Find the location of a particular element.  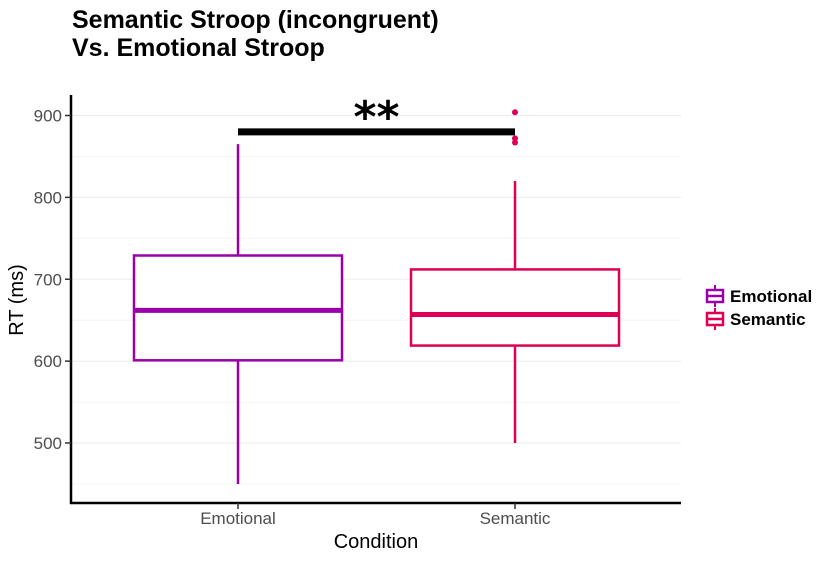

x-ticks: Emotional Semantic is located at coordinates (375, 515).